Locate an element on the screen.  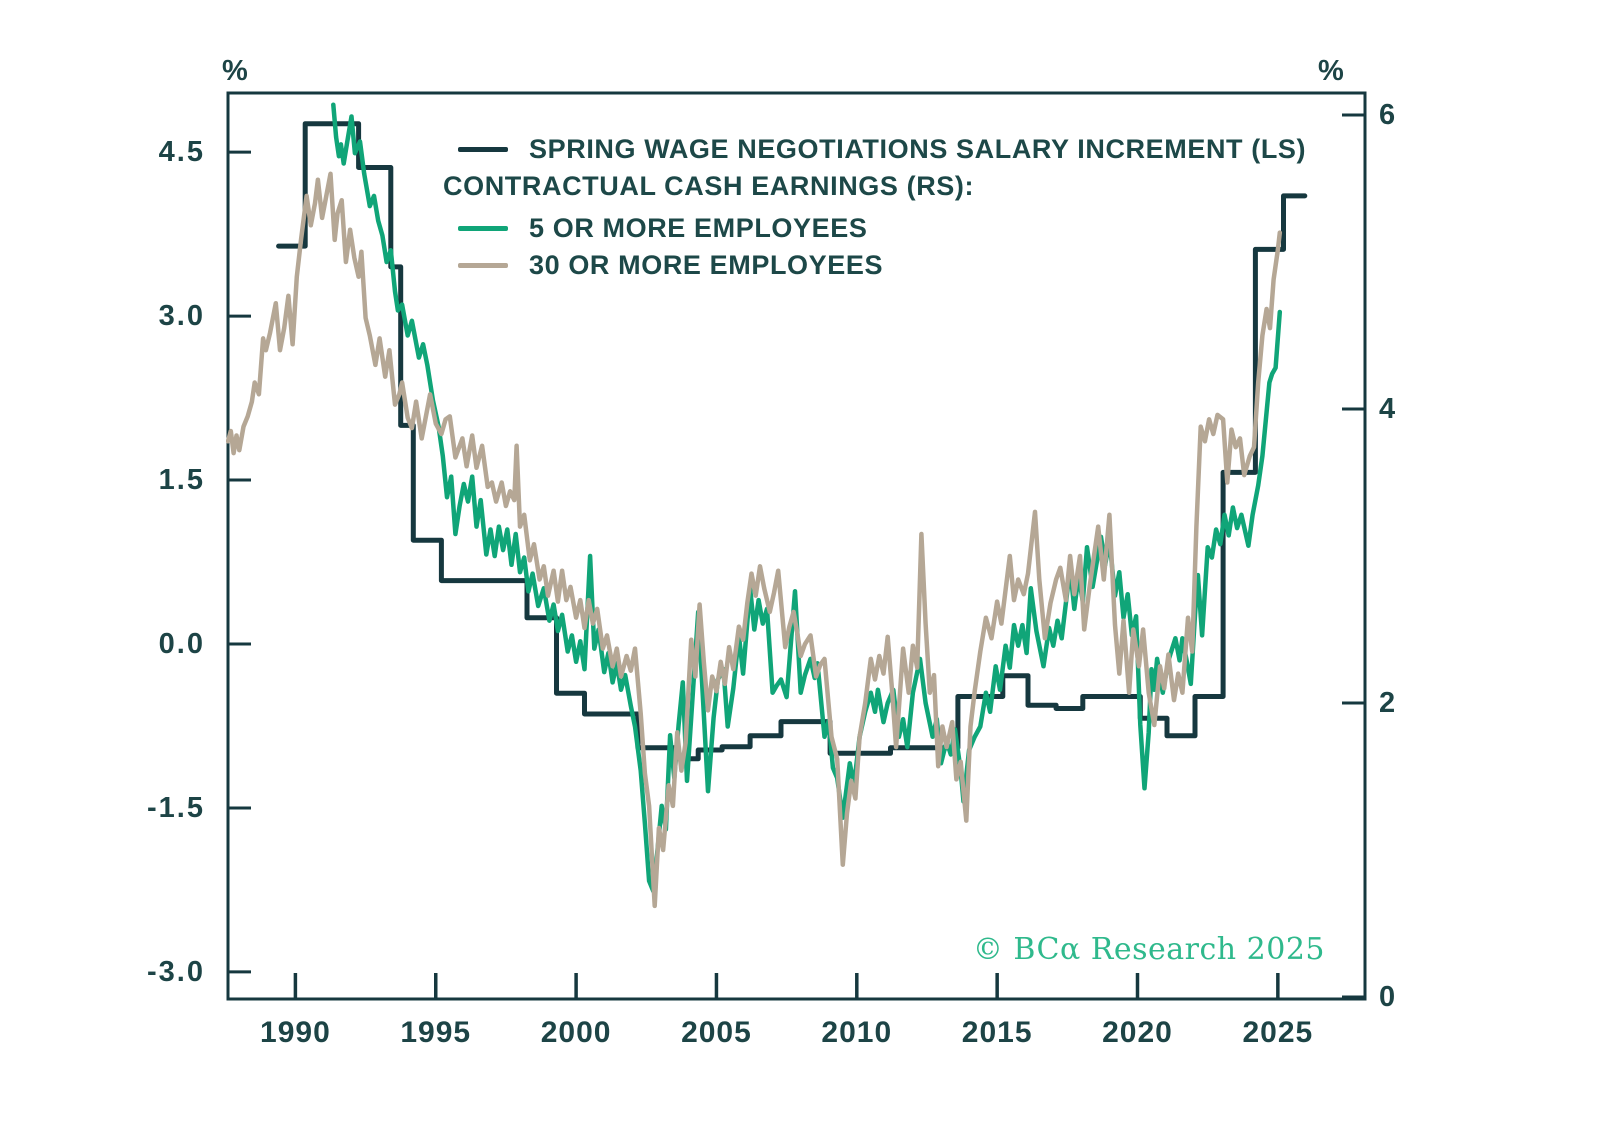
copyright-text: © BCα Research 2025 is located at coordinates (1148, 949).